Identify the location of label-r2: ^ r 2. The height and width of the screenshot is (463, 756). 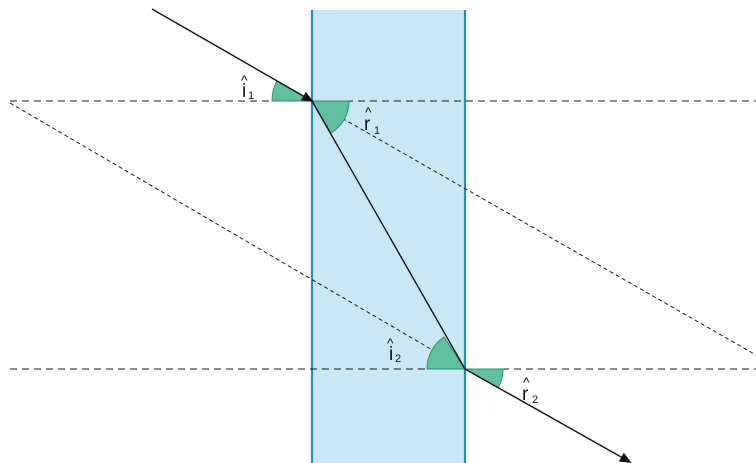
(530, 390).